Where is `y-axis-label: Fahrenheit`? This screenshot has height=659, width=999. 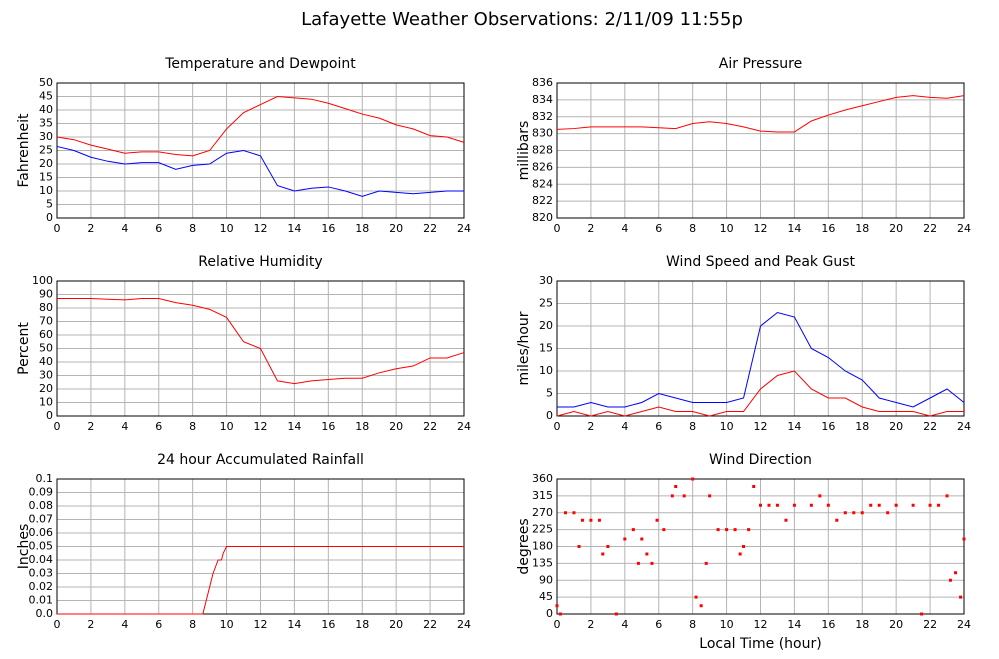
y-axis-label: Fahrenheit is located at coordinates (24, 150).